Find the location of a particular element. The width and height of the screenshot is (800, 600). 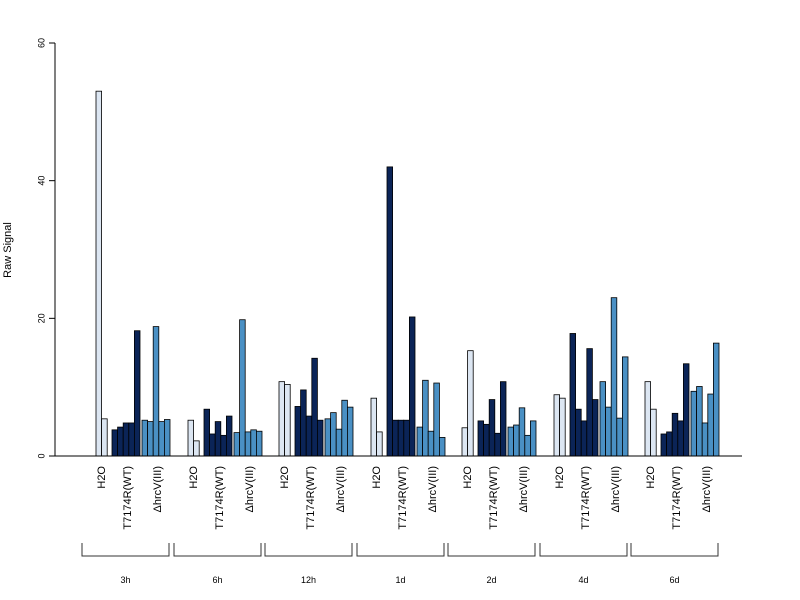

time-label: 3h is located at coordinates (125, 580).